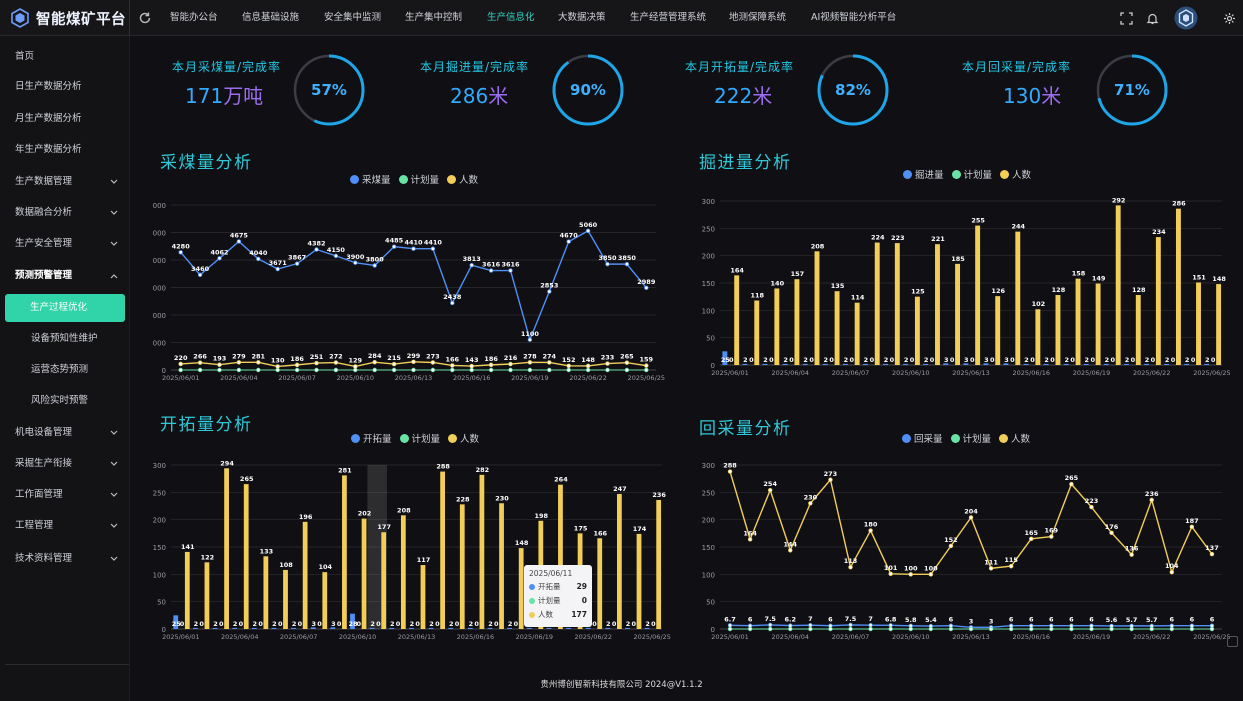 This screenshot has width=1243, height=701. I want to click on legend-item: 采煤量, so click(370, 179).